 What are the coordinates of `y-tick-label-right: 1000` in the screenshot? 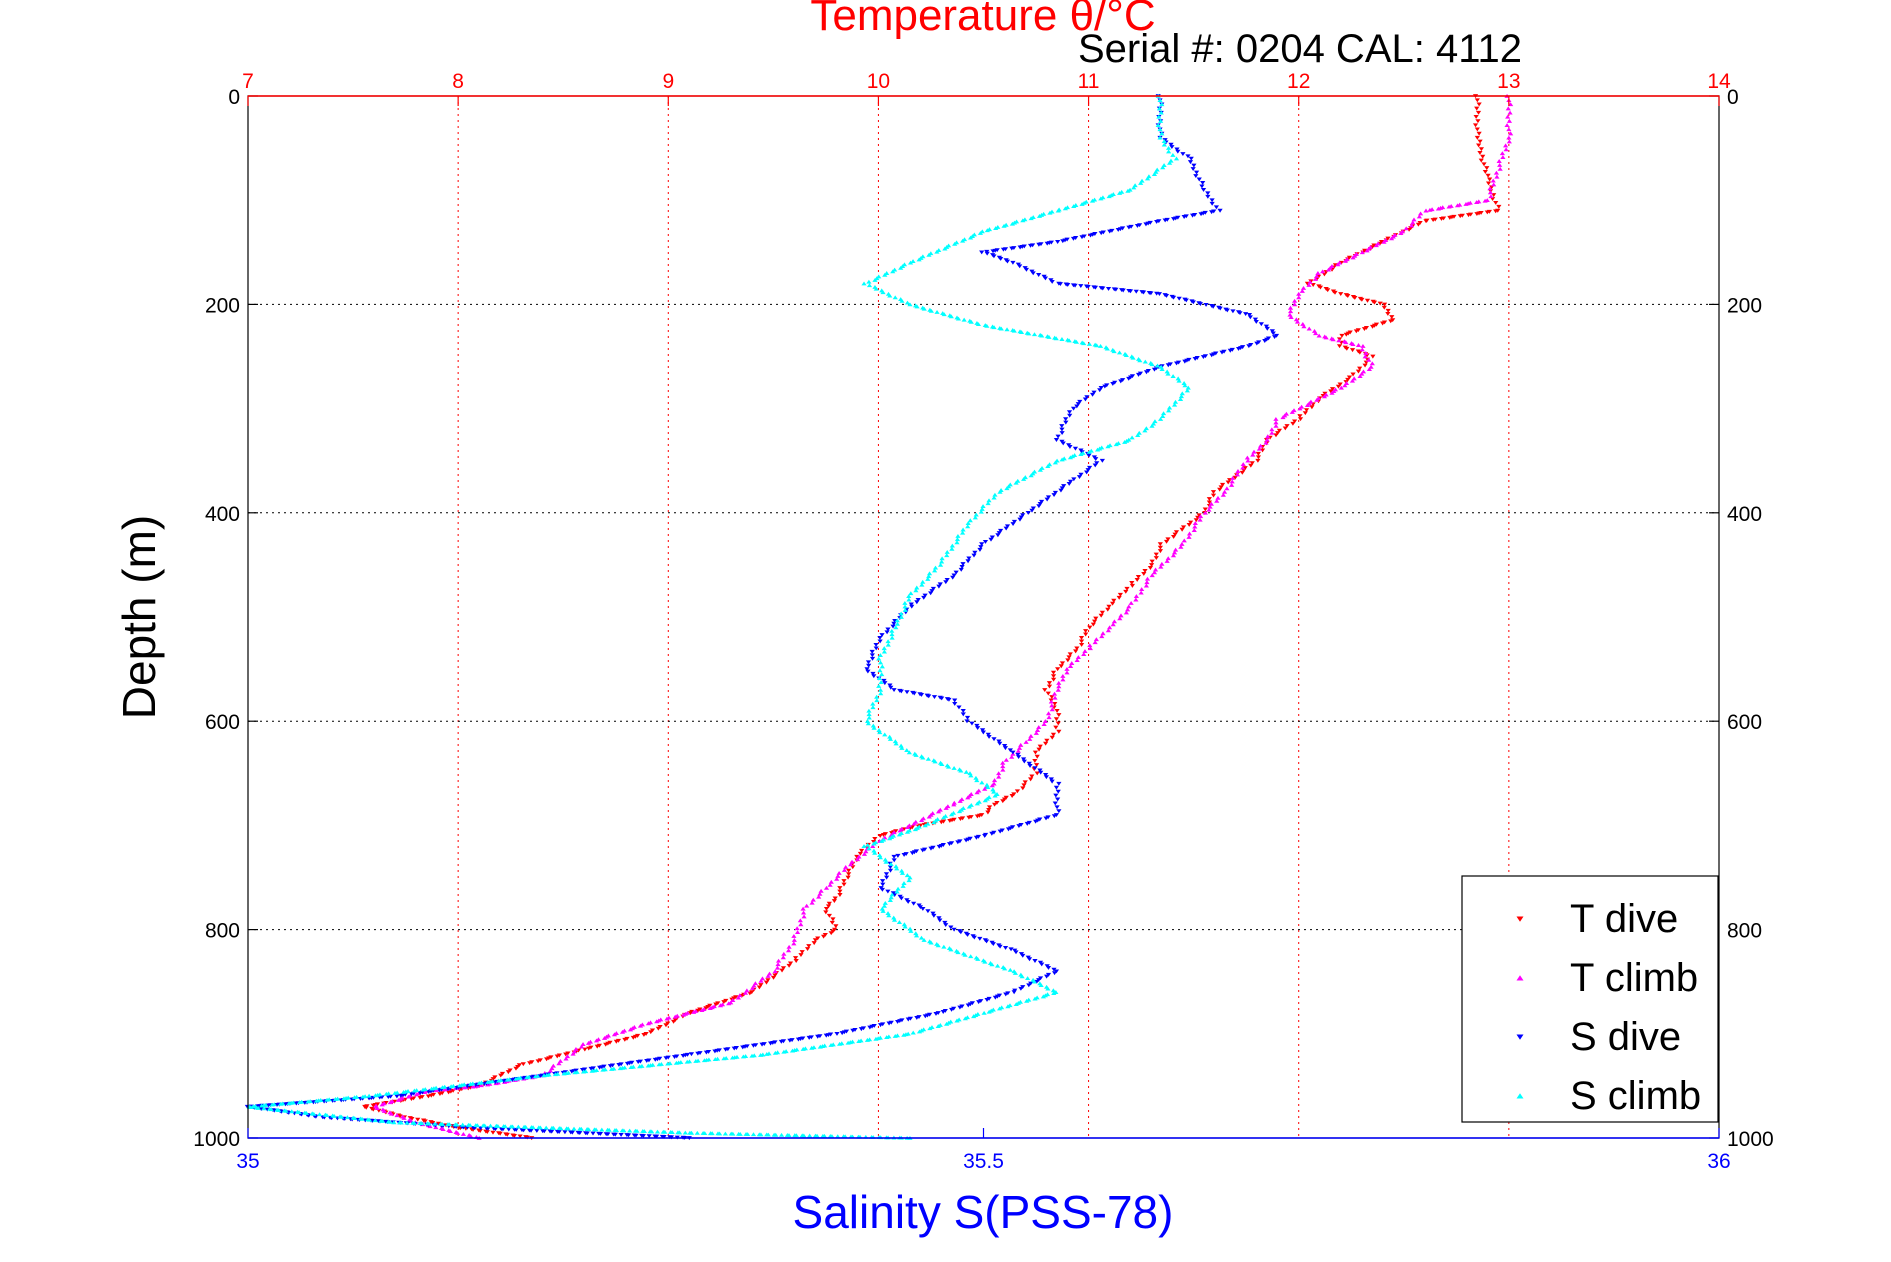 It's located at (1750, 1139).